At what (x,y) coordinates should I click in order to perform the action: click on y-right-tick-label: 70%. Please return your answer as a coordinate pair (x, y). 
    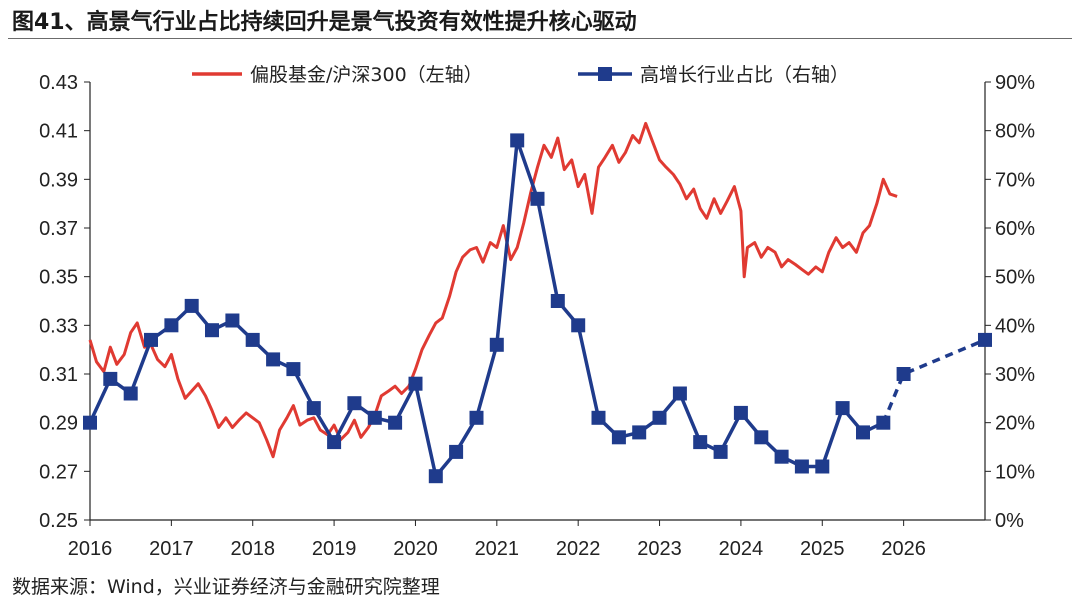
    Looking at the image, I should click on (1015, 180).